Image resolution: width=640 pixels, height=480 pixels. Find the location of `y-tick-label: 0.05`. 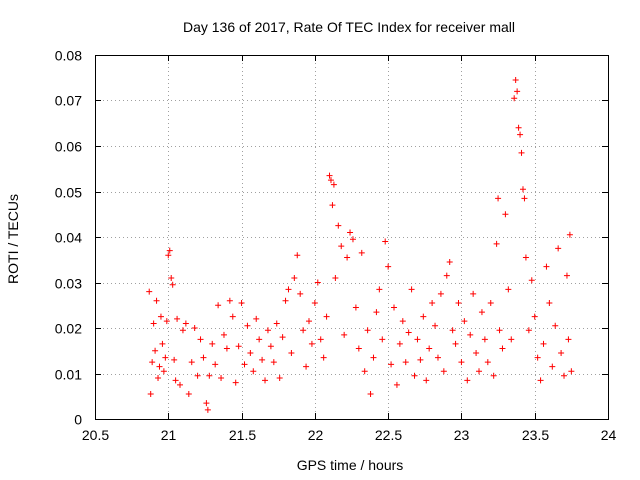

y-tick-label: 0.05 is located at coordinates (68, 193).